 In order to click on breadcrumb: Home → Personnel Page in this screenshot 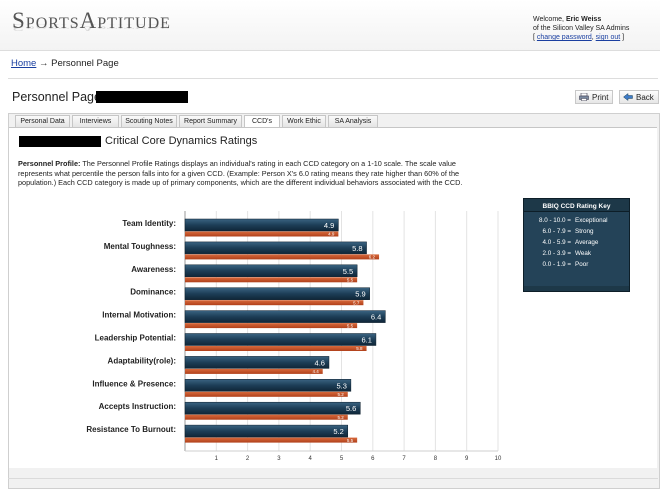, I will do `click(65, 63)`.